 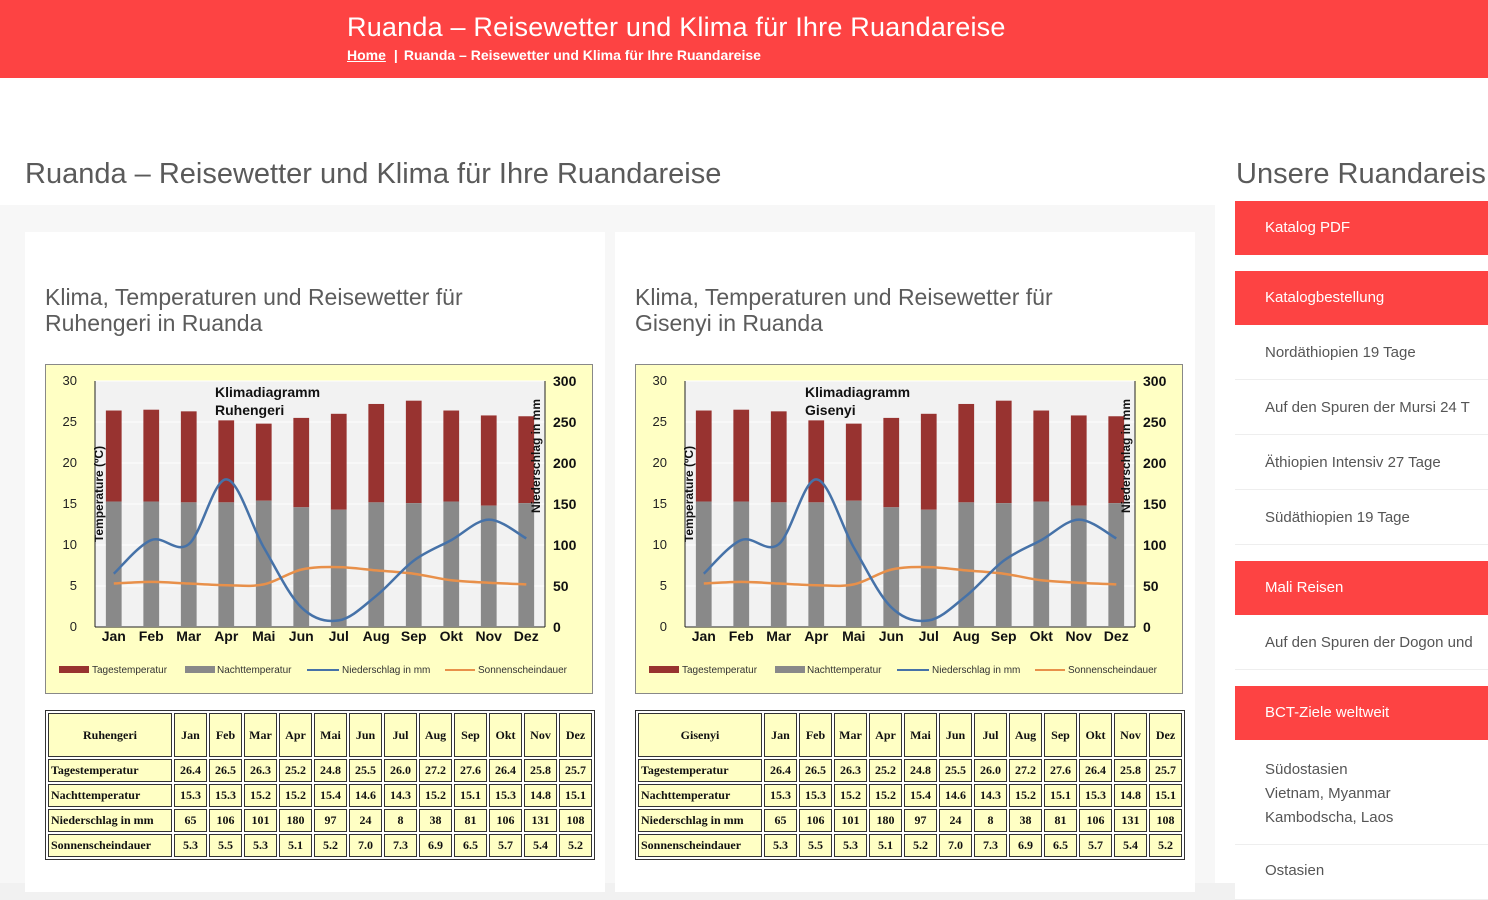 I want to click on table-row-label: Sonnenscheindauer, so click(x=700, y=845).